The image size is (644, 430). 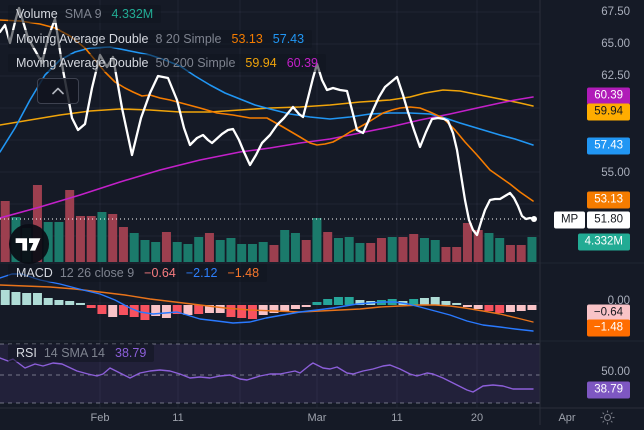 I want to click on rsi-line, so click(x=267, y=375).